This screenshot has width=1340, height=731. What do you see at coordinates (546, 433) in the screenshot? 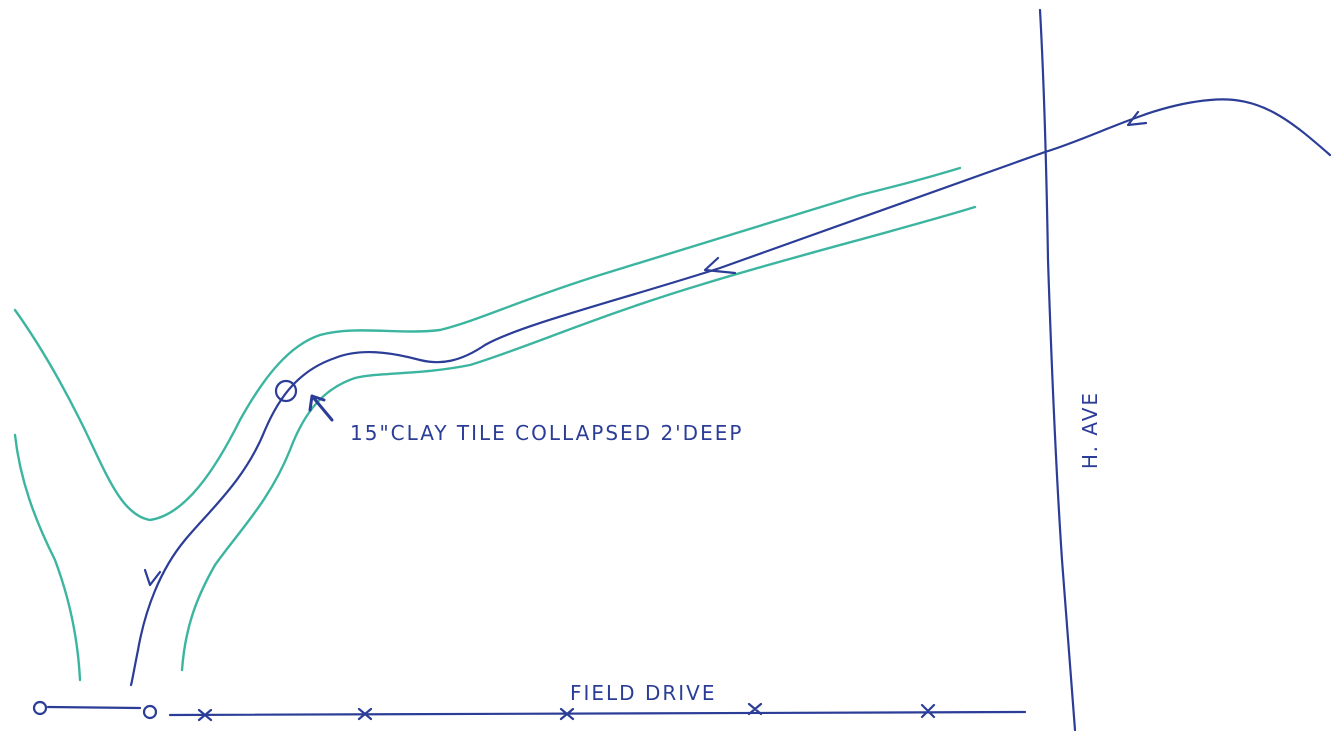
I see `collapse-note: 15"CLAY TILE COLLAPSED 2'DEEP` at bounding box center [546, 433].